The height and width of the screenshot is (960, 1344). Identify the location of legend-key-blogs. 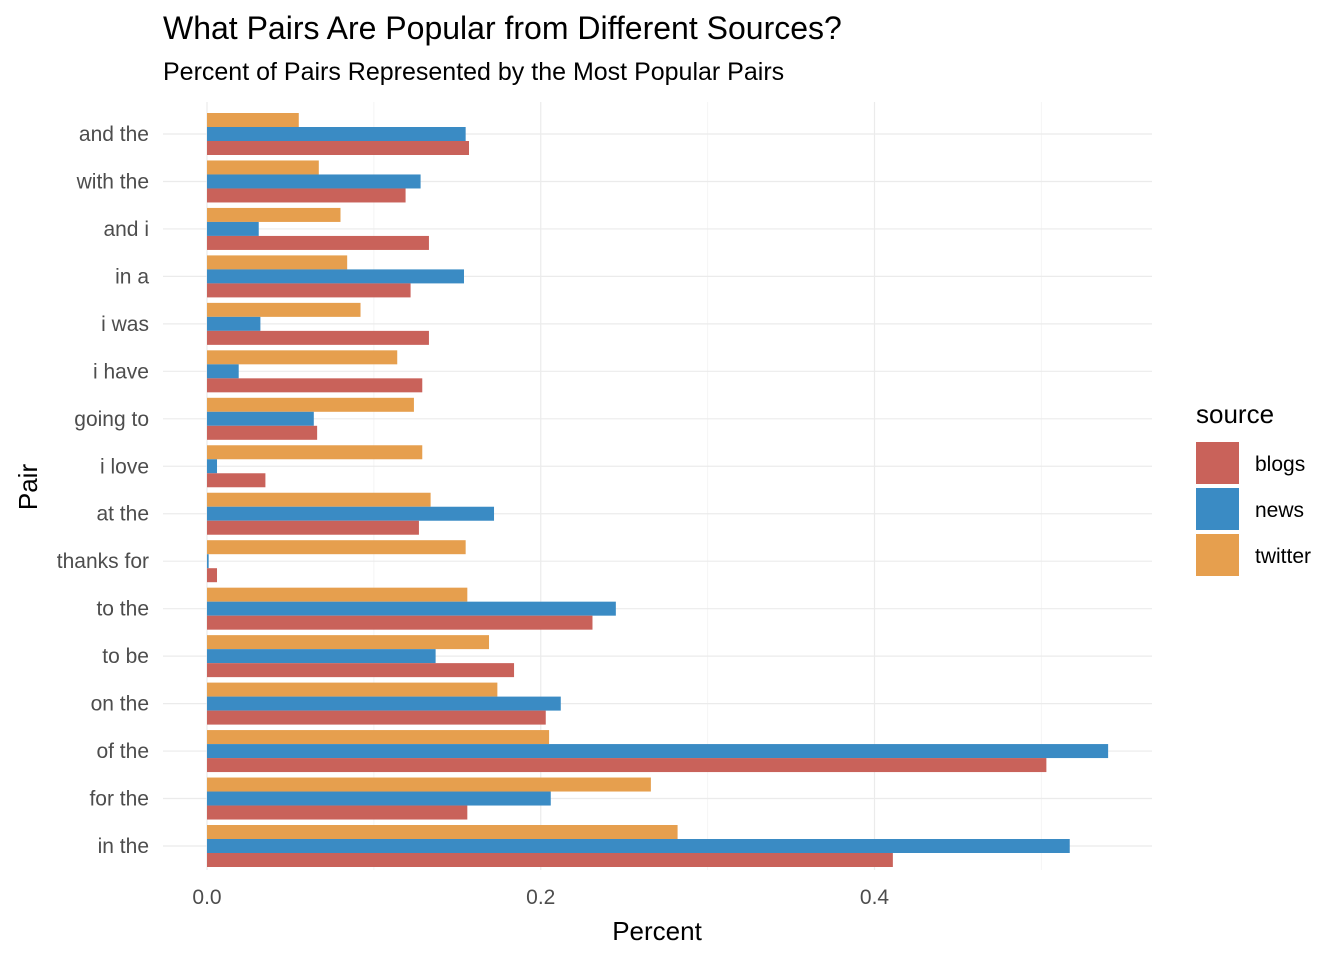
(1217, 463).